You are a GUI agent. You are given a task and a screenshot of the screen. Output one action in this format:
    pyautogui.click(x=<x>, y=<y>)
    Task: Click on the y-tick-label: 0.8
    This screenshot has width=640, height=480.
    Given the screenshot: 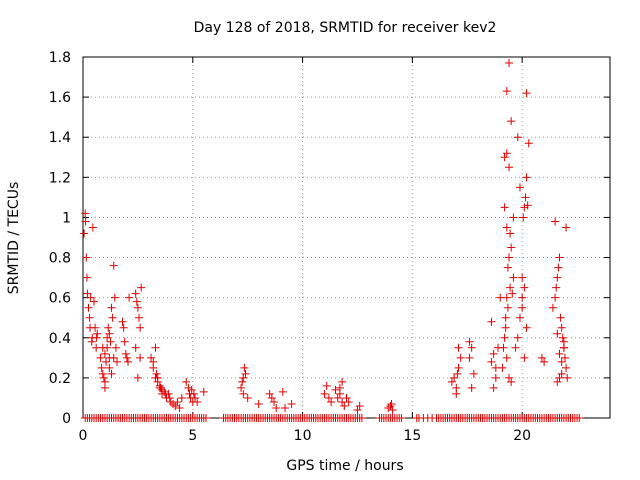 What is the action you would take?
    pyautogui.click(x=60, y=259)
    